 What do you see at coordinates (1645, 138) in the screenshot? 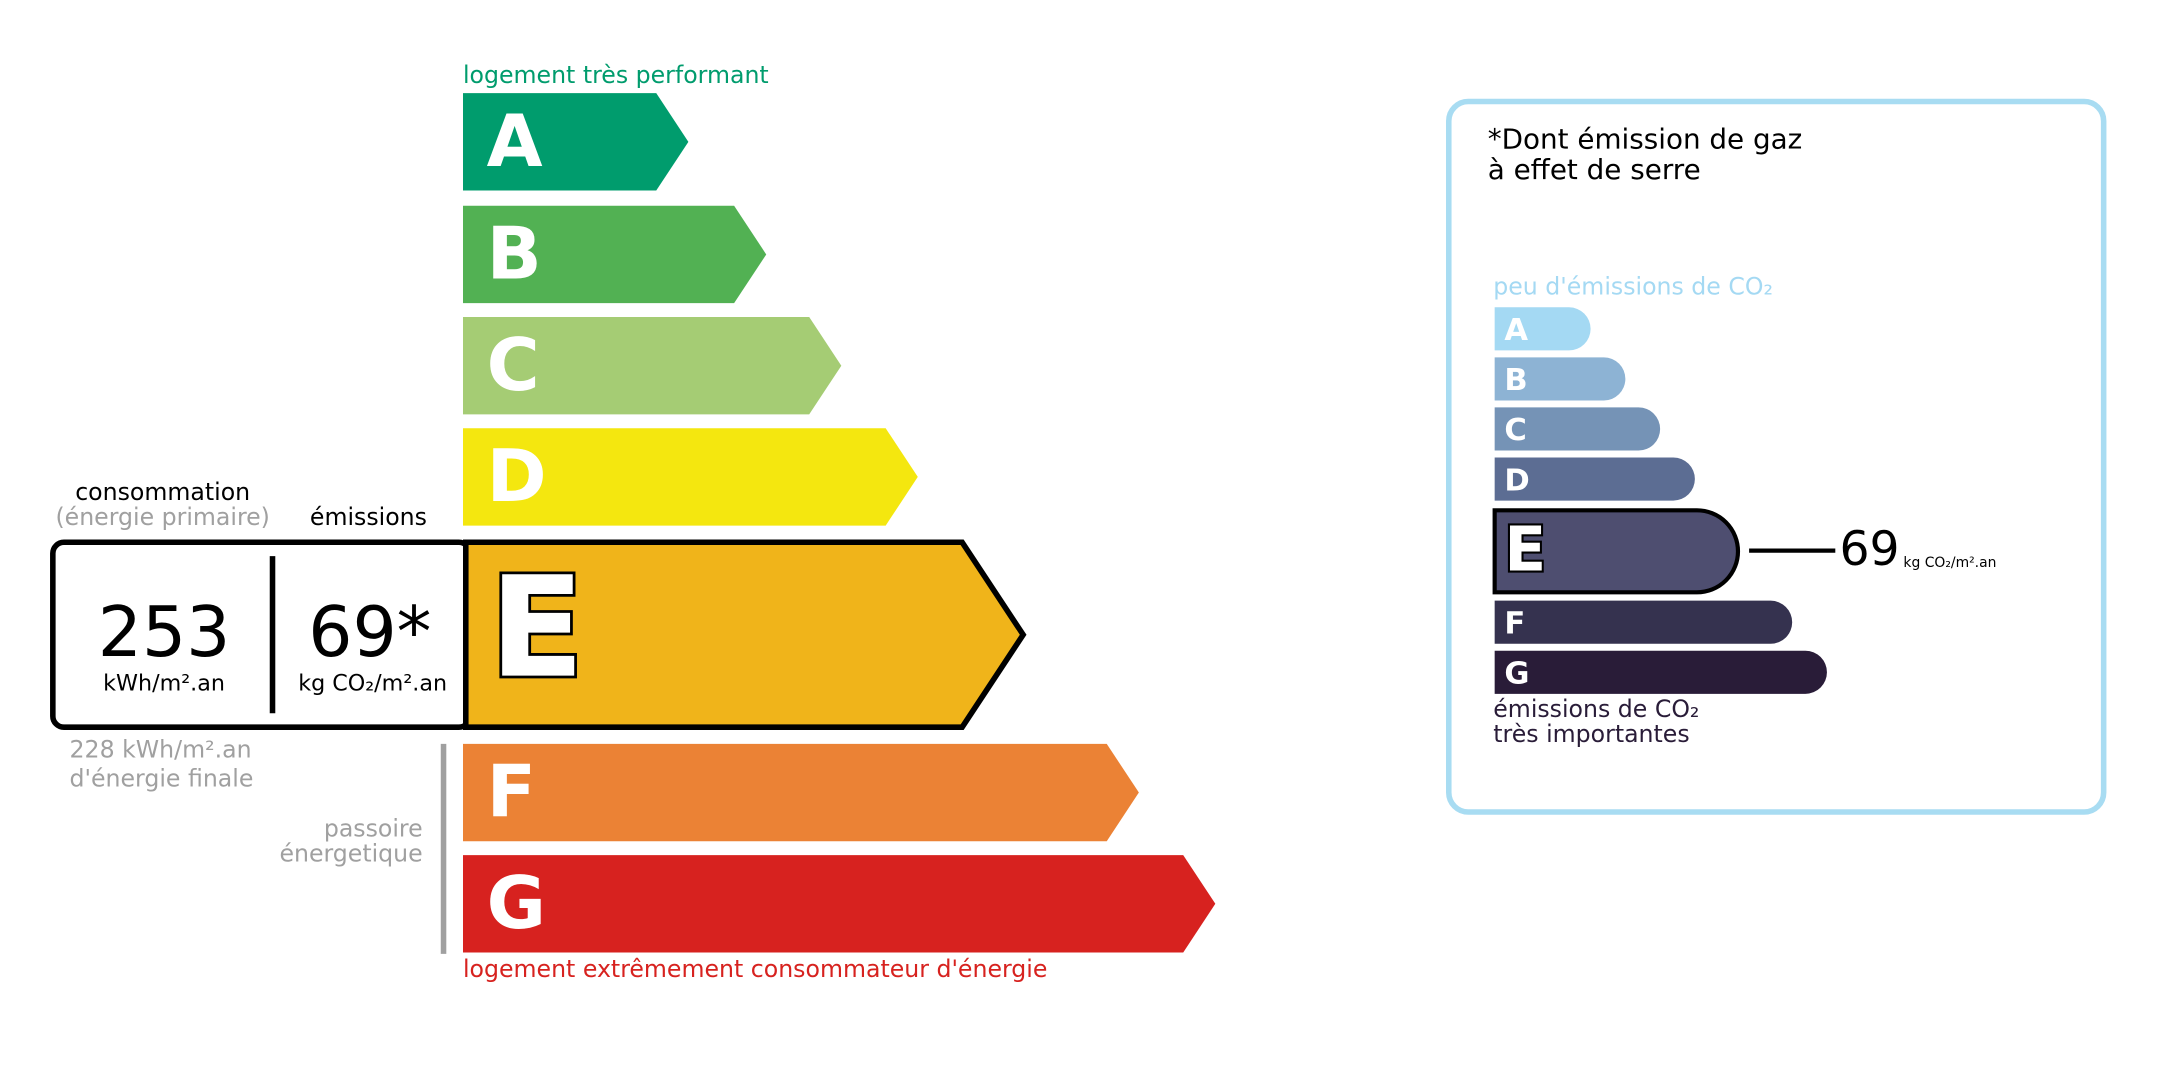
I see `ghg-title: *Dont émission de gaz` at bounding box center [1645, 138].